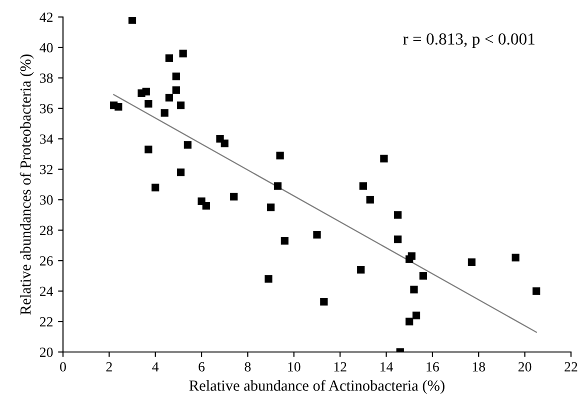 This screenshot has height=410, width=586. Describe the element at coordinates (46, 261) in the screenshot. I see `y-tick-label: 26` at that location.